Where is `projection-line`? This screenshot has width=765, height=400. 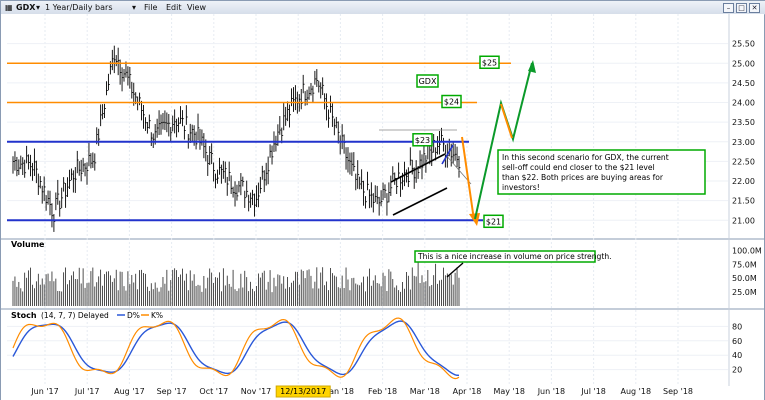
projection-line is located at coordinates (458, 169).